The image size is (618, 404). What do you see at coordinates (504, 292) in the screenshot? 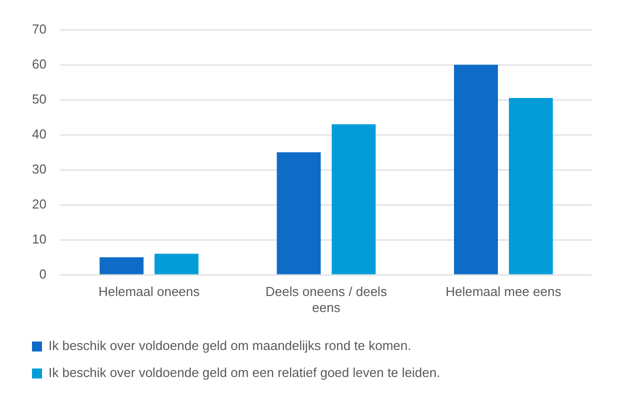
I see `x-tick-label: Helemaal mee eens` at bounding box center [504, 292].